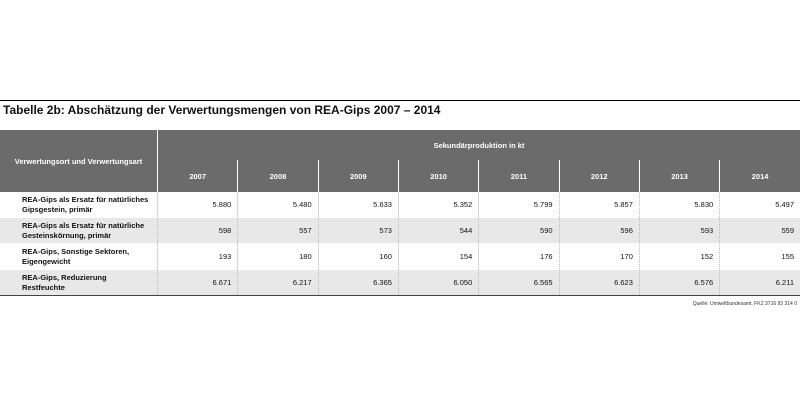 The image size is (800, 400). I want to click on value-cell: 5.830, so click(679, 205).